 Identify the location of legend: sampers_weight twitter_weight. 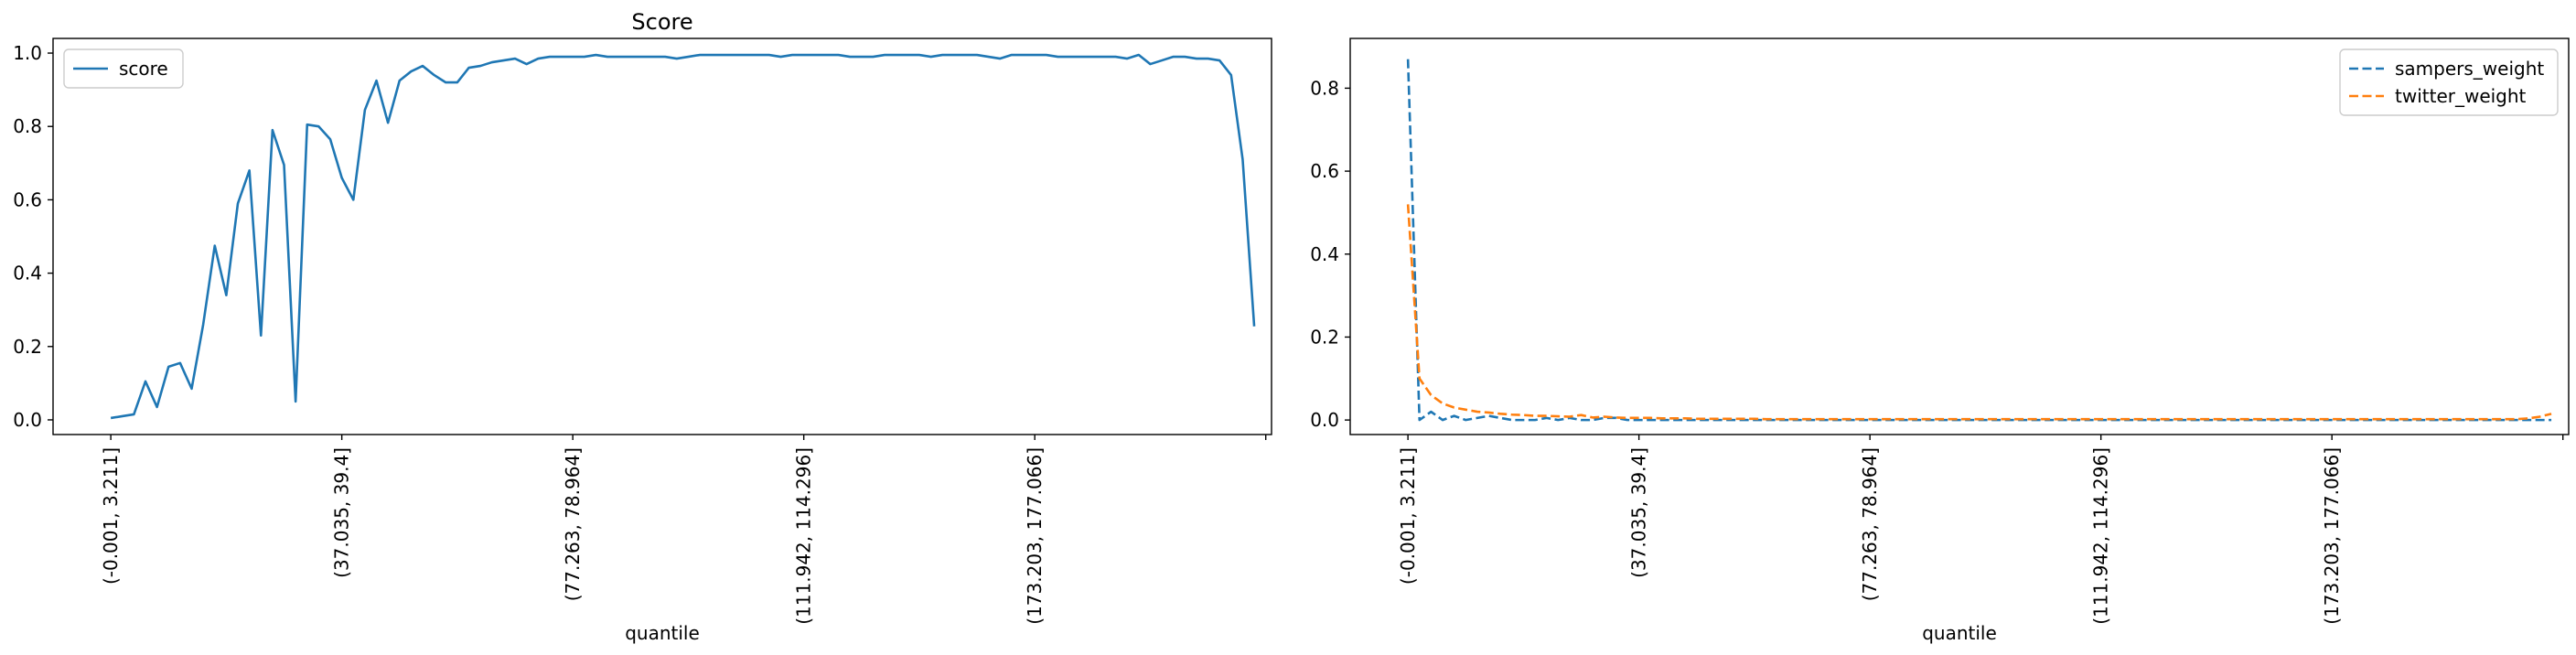
(2449, 82).